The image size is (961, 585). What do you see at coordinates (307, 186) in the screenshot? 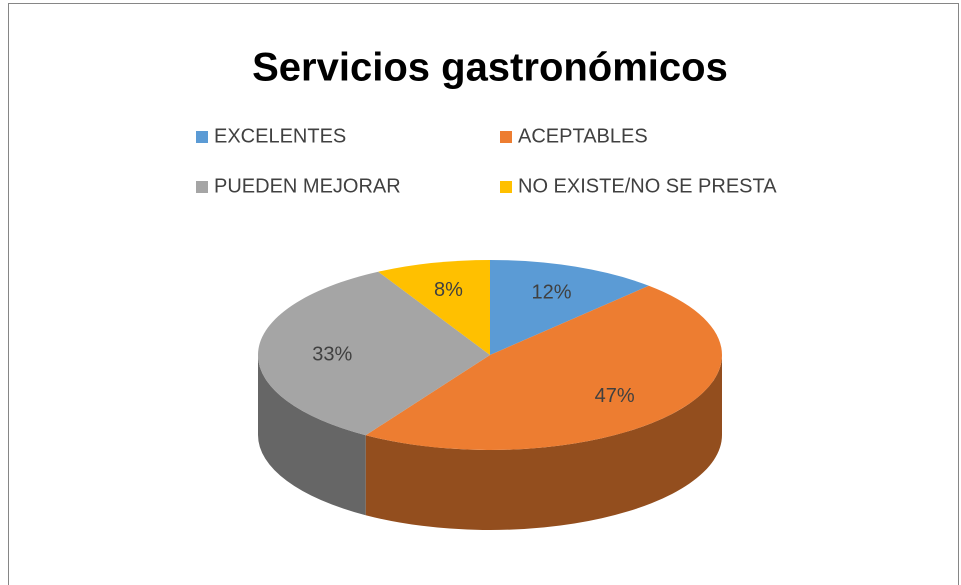
I see `legend-label: PUEDEN MEJORAR` at bounding box center [307, 186].